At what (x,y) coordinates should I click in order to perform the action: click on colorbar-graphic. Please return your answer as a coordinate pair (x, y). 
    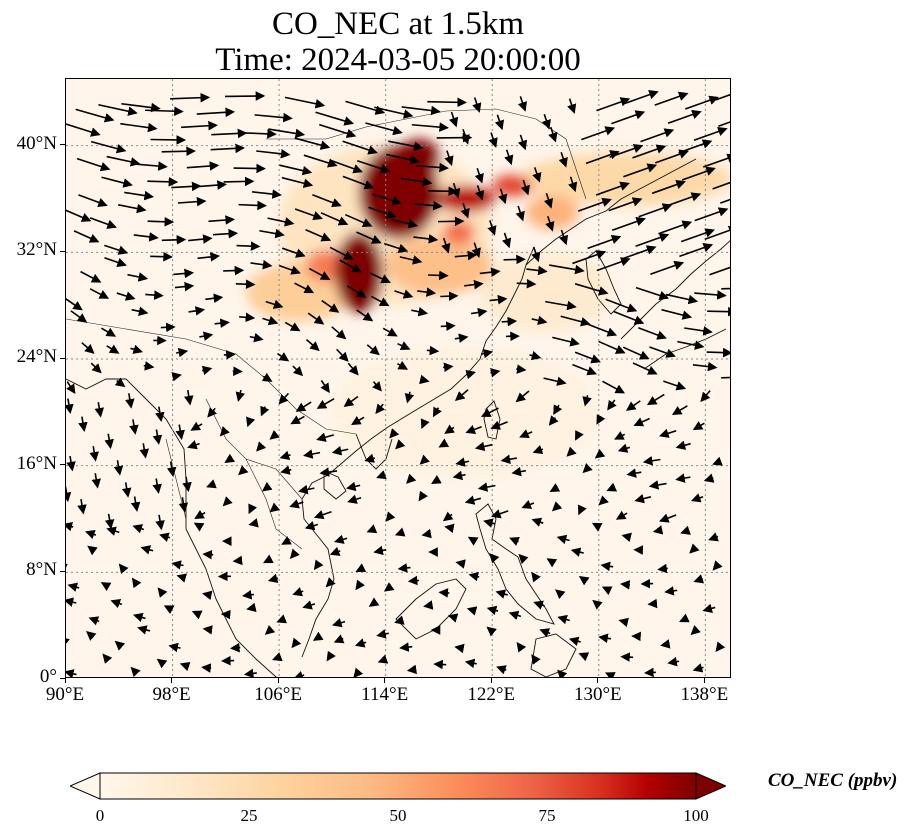
    Looking at the image, I should click on (398, 786).